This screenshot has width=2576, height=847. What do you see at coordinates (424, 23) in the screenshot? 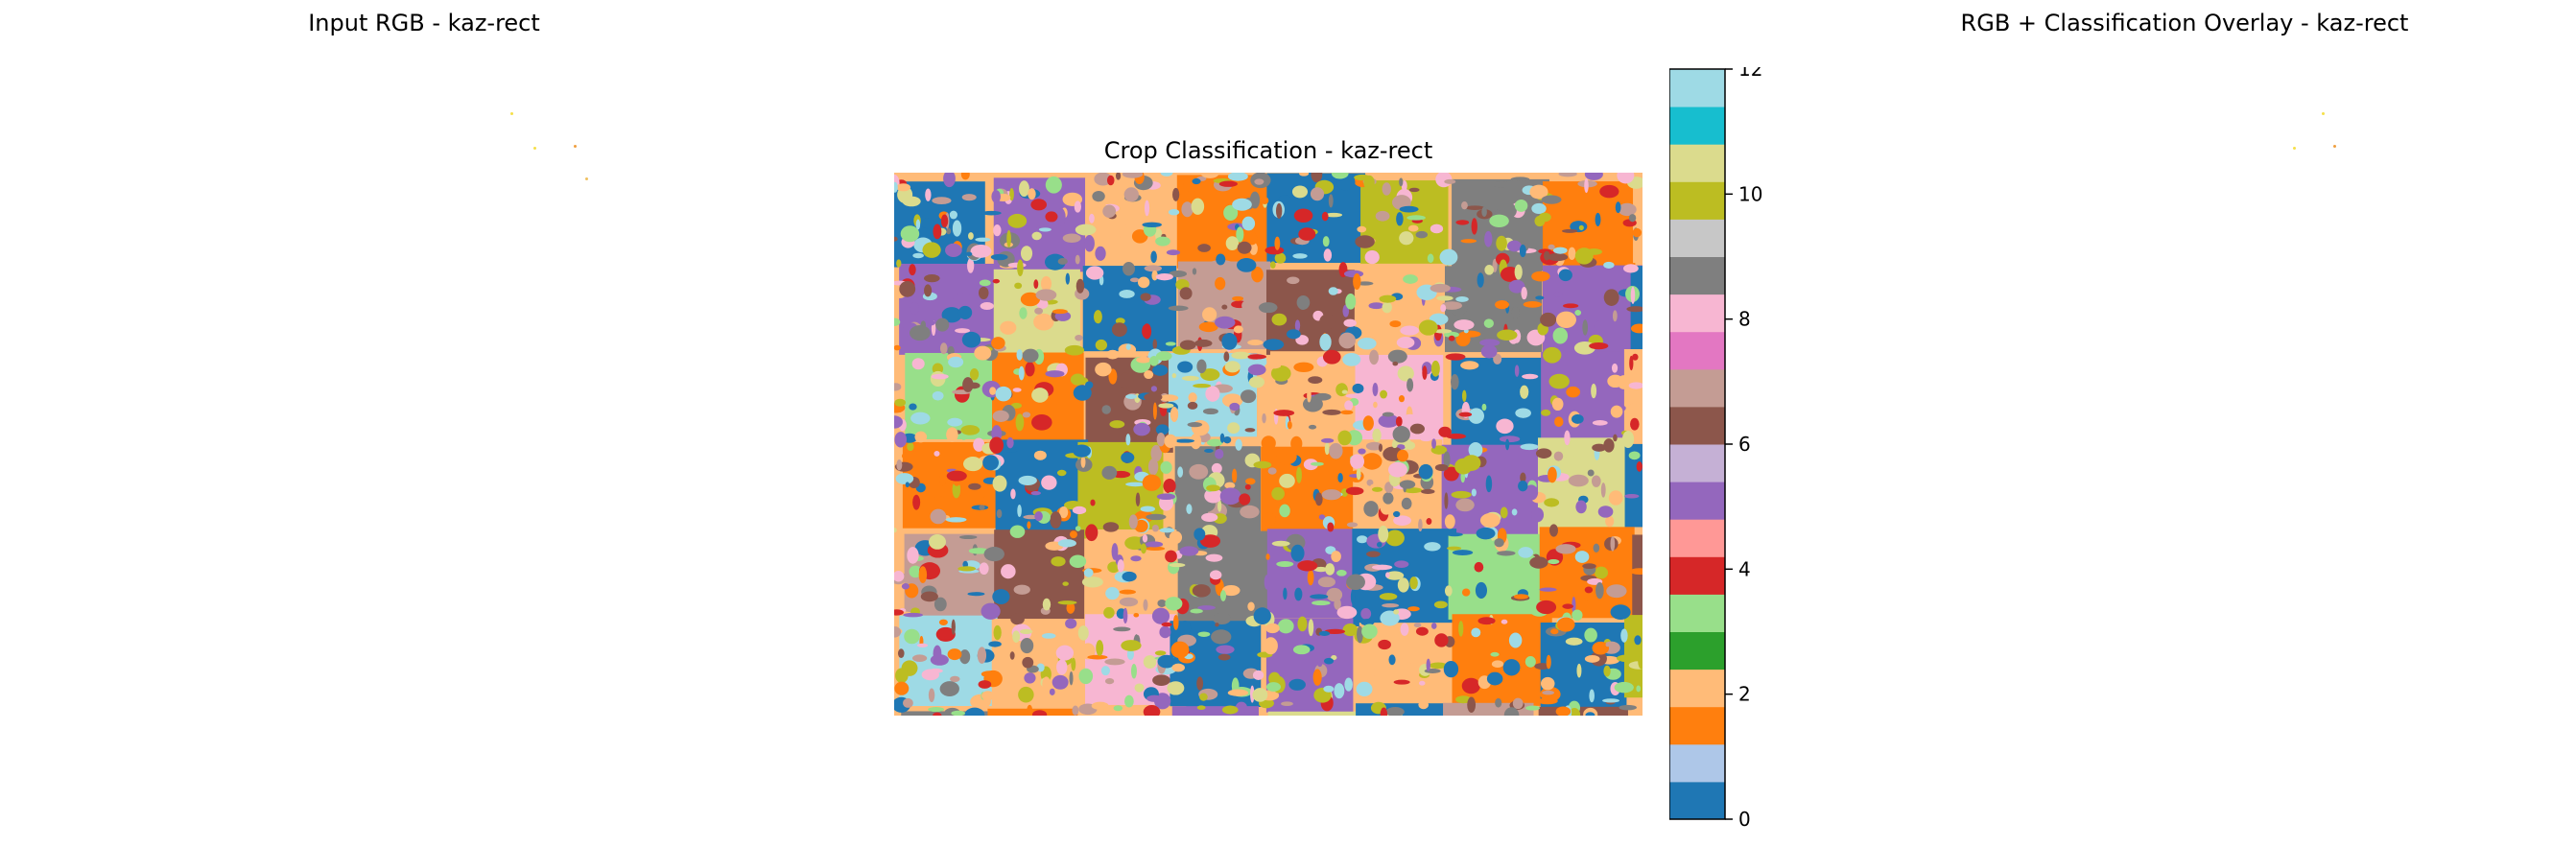
I see `input-rgb-title: Input RGB - kaz-rect` at bounding box center [424, 23].